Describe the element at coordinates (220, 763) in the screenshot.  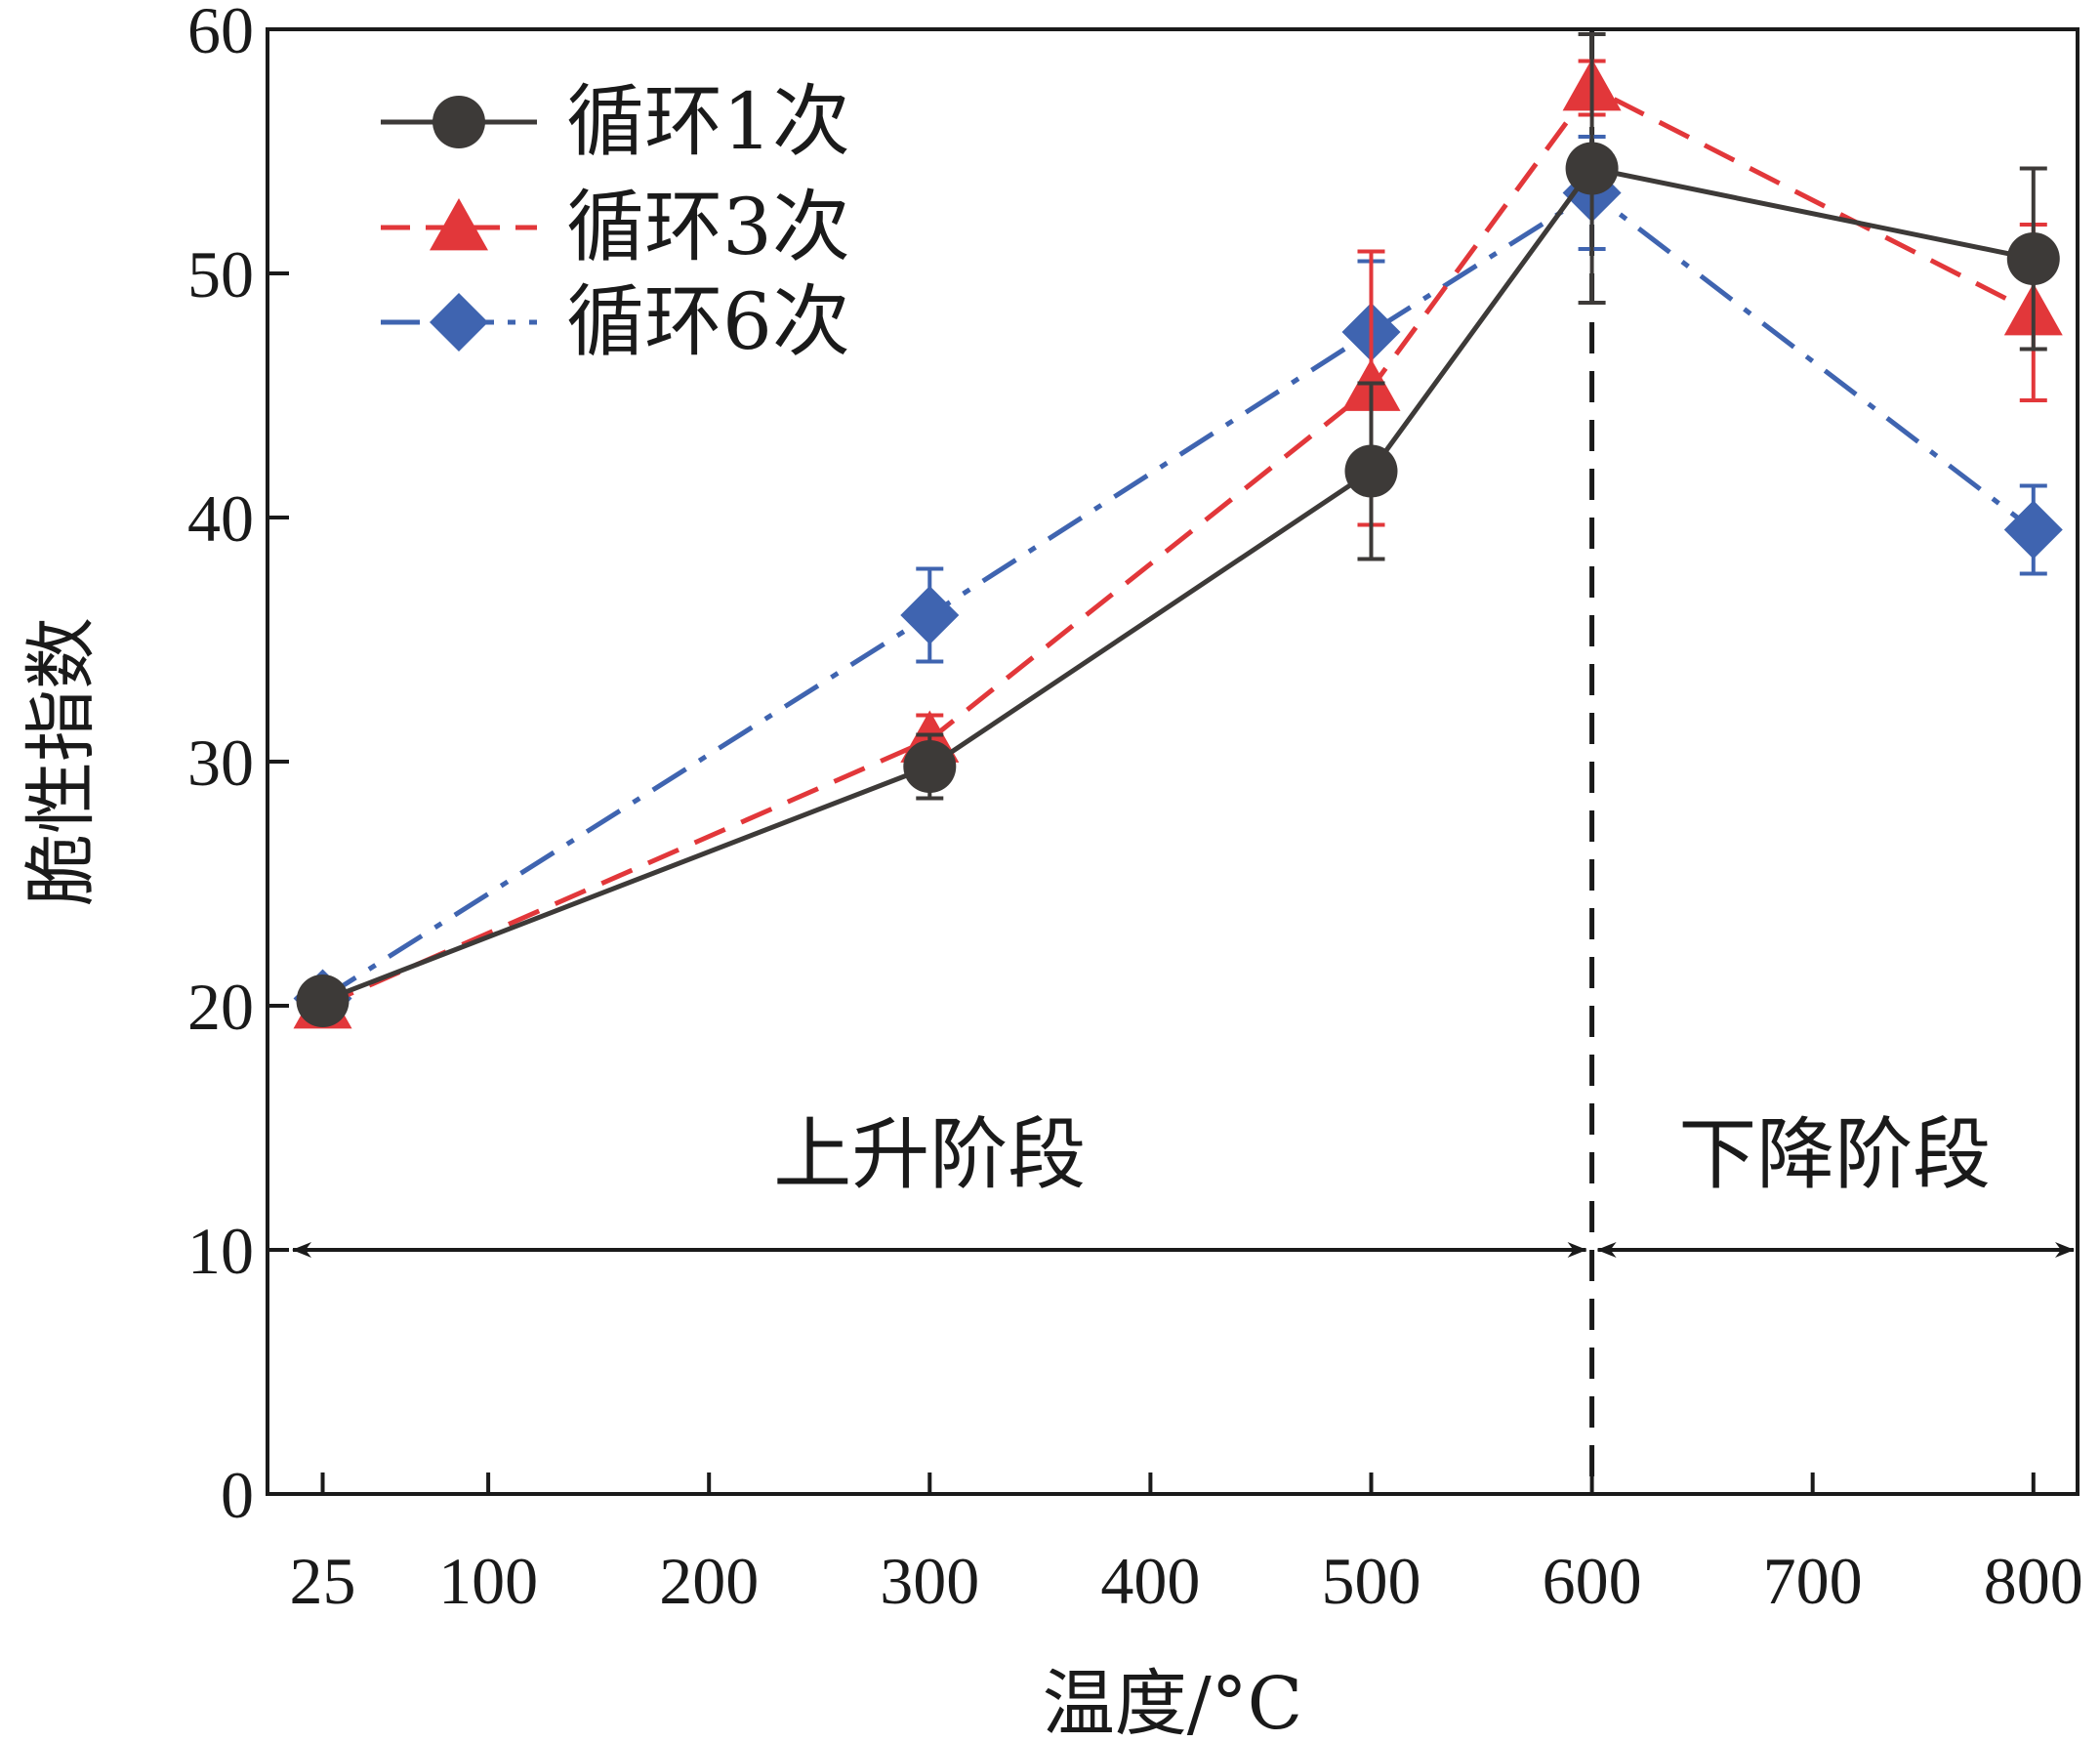
I see `y-tick-label: 30` at that location.